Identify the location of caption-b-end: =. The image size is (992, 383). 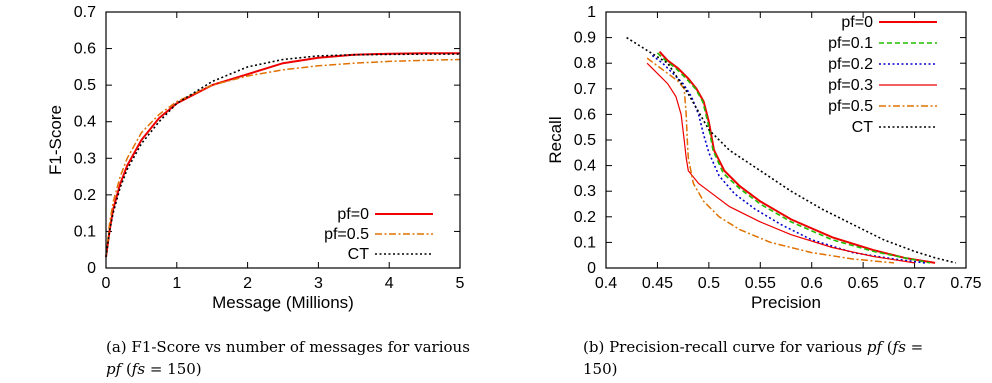
(914, 347).